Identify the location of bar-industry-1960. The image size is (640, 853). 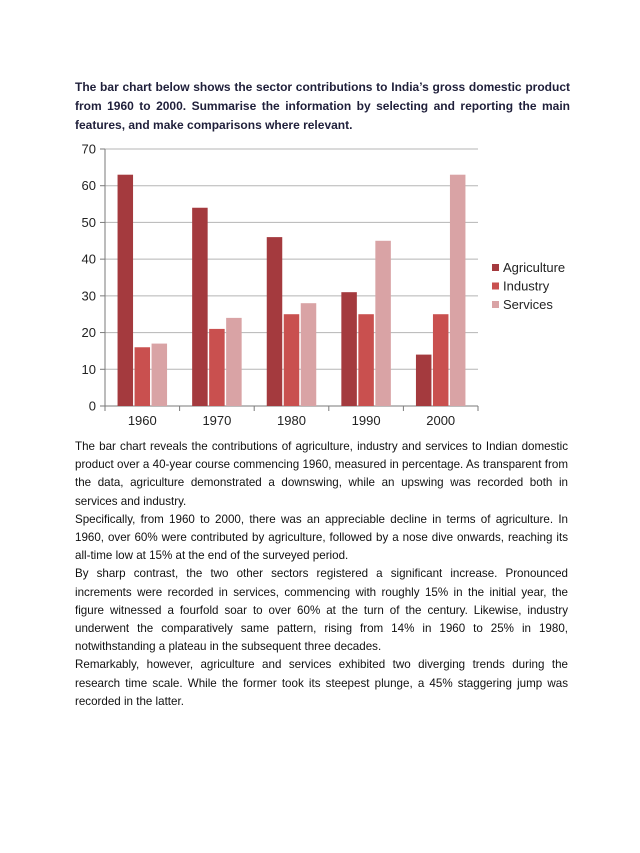
(142, 376).